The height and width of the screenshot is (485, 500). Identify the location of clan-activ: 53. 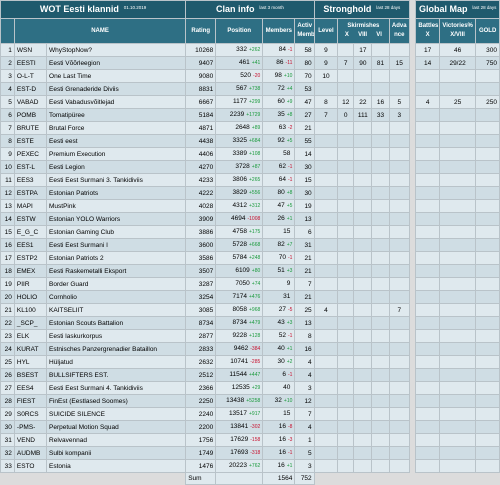
(304, 89).